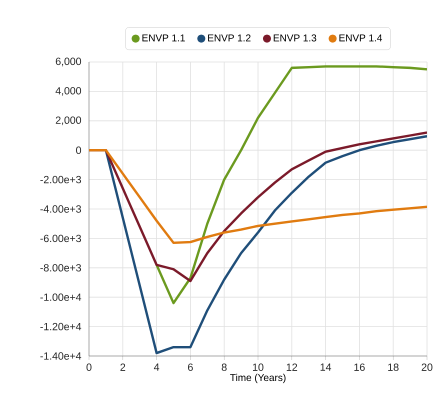 Image resolution: width=440 pixels, height=406 pixels. I want to click on x-tick-label: 6, so click(190, 367).